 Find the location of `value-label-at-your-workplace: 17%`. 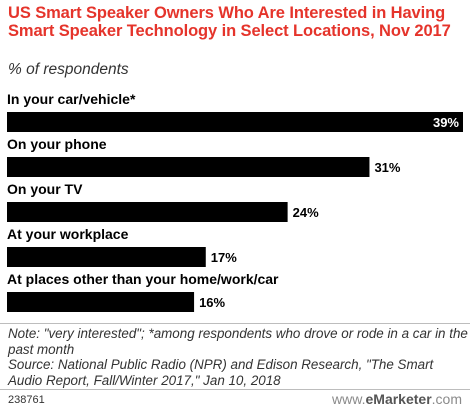

value-label-at-your-workplace: 17% is located at coordinates (224, 257).